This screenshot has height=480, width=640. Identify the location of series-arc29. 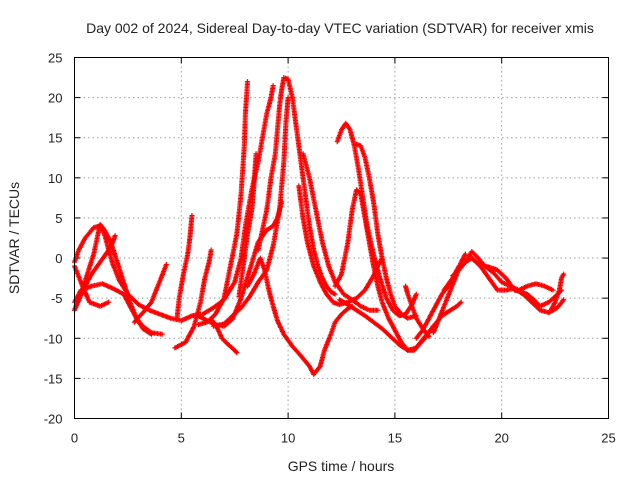
(557, 292).